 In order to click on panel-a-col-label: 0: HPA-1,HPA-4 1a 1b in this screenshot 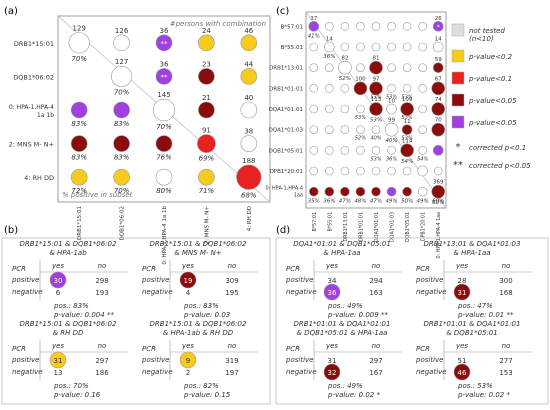, I will do `click(165, 235)`.